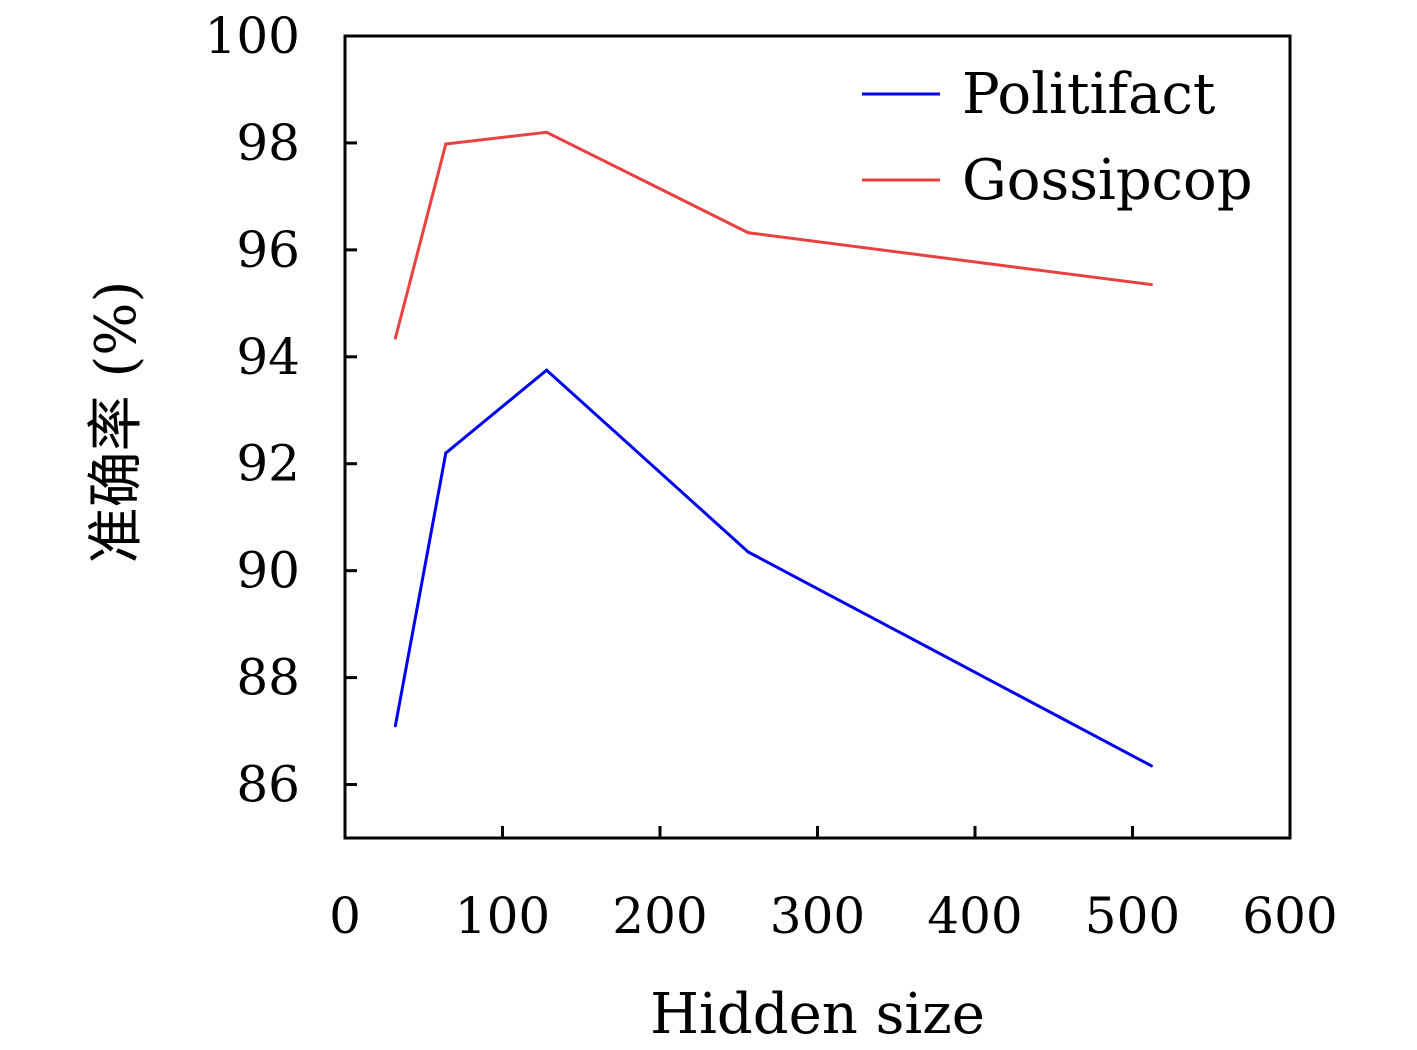  I want to click on legend-label-gossipcop: Gossipcop, so click(1107, 180).